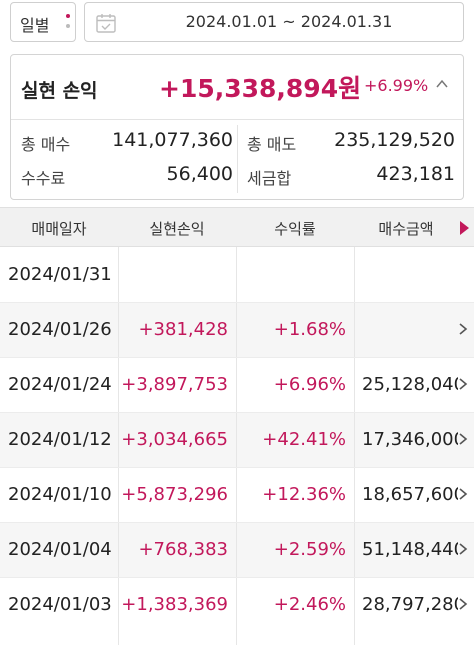  I want to click on row-date: 2024/01/03, so click(60, 604).